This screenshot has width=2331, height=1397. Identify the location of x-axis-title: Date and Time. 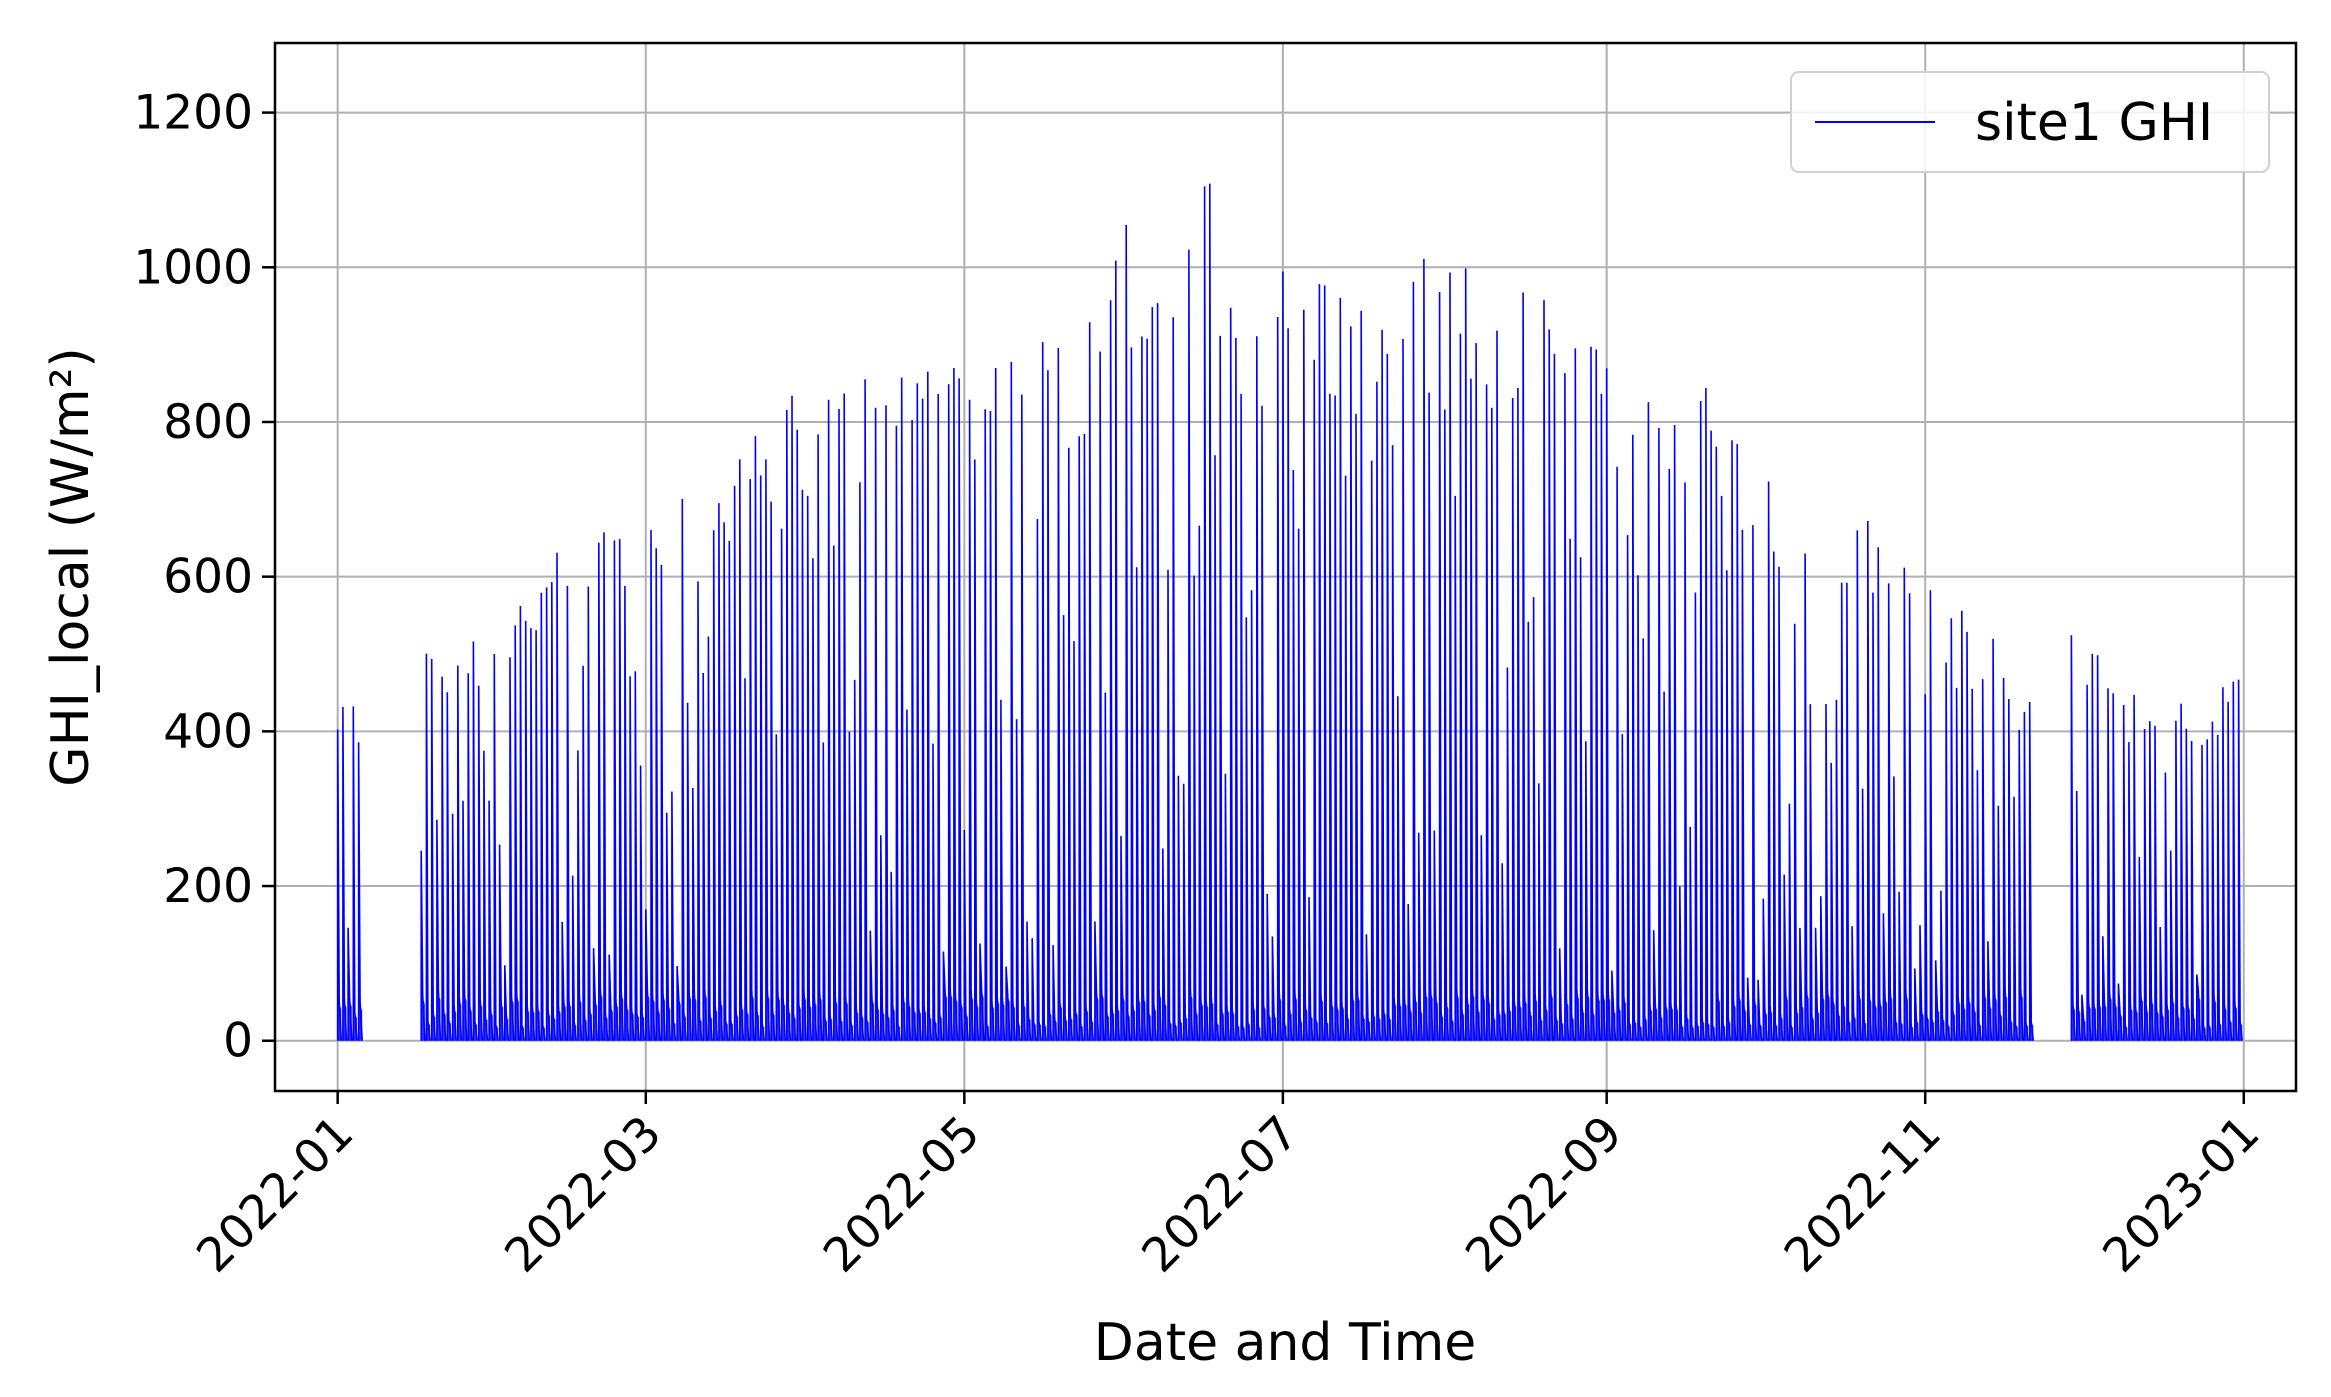
(1285, 1343).